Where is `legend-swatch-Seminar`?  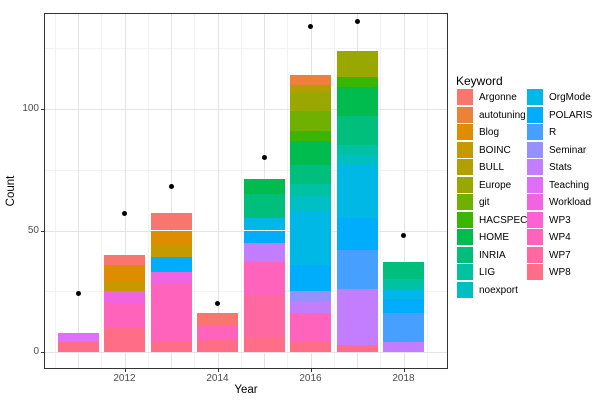
legend-swatch-Seminar is located at coordinates (535, 149).